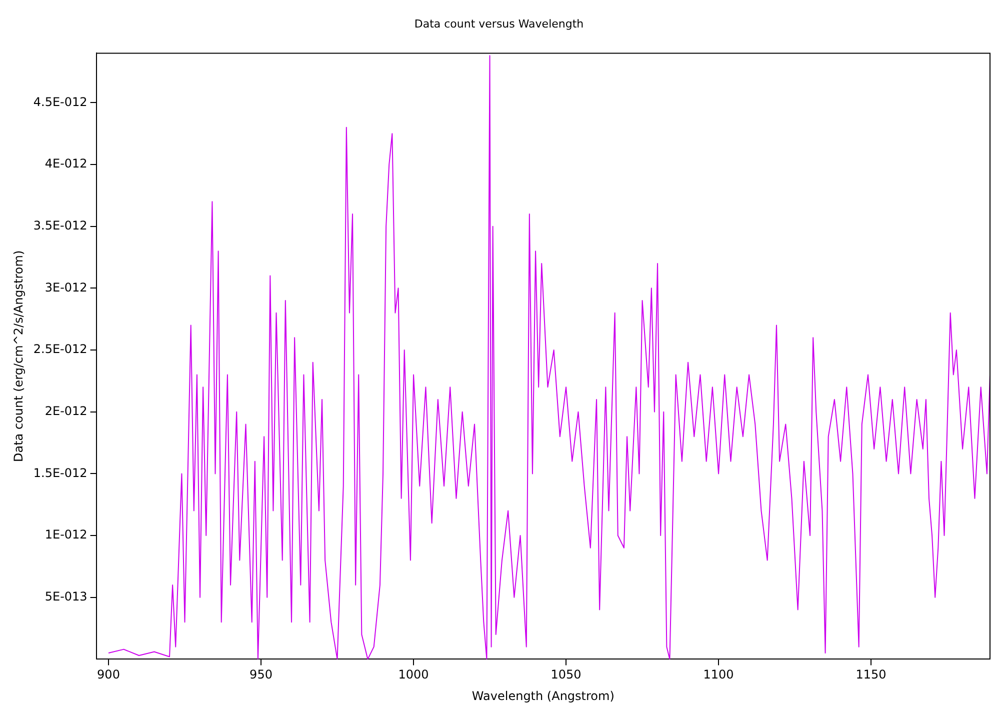 This screenshot has height=717, width=1000. I want to click on x-tick-label: 1050, so click(566, 675).